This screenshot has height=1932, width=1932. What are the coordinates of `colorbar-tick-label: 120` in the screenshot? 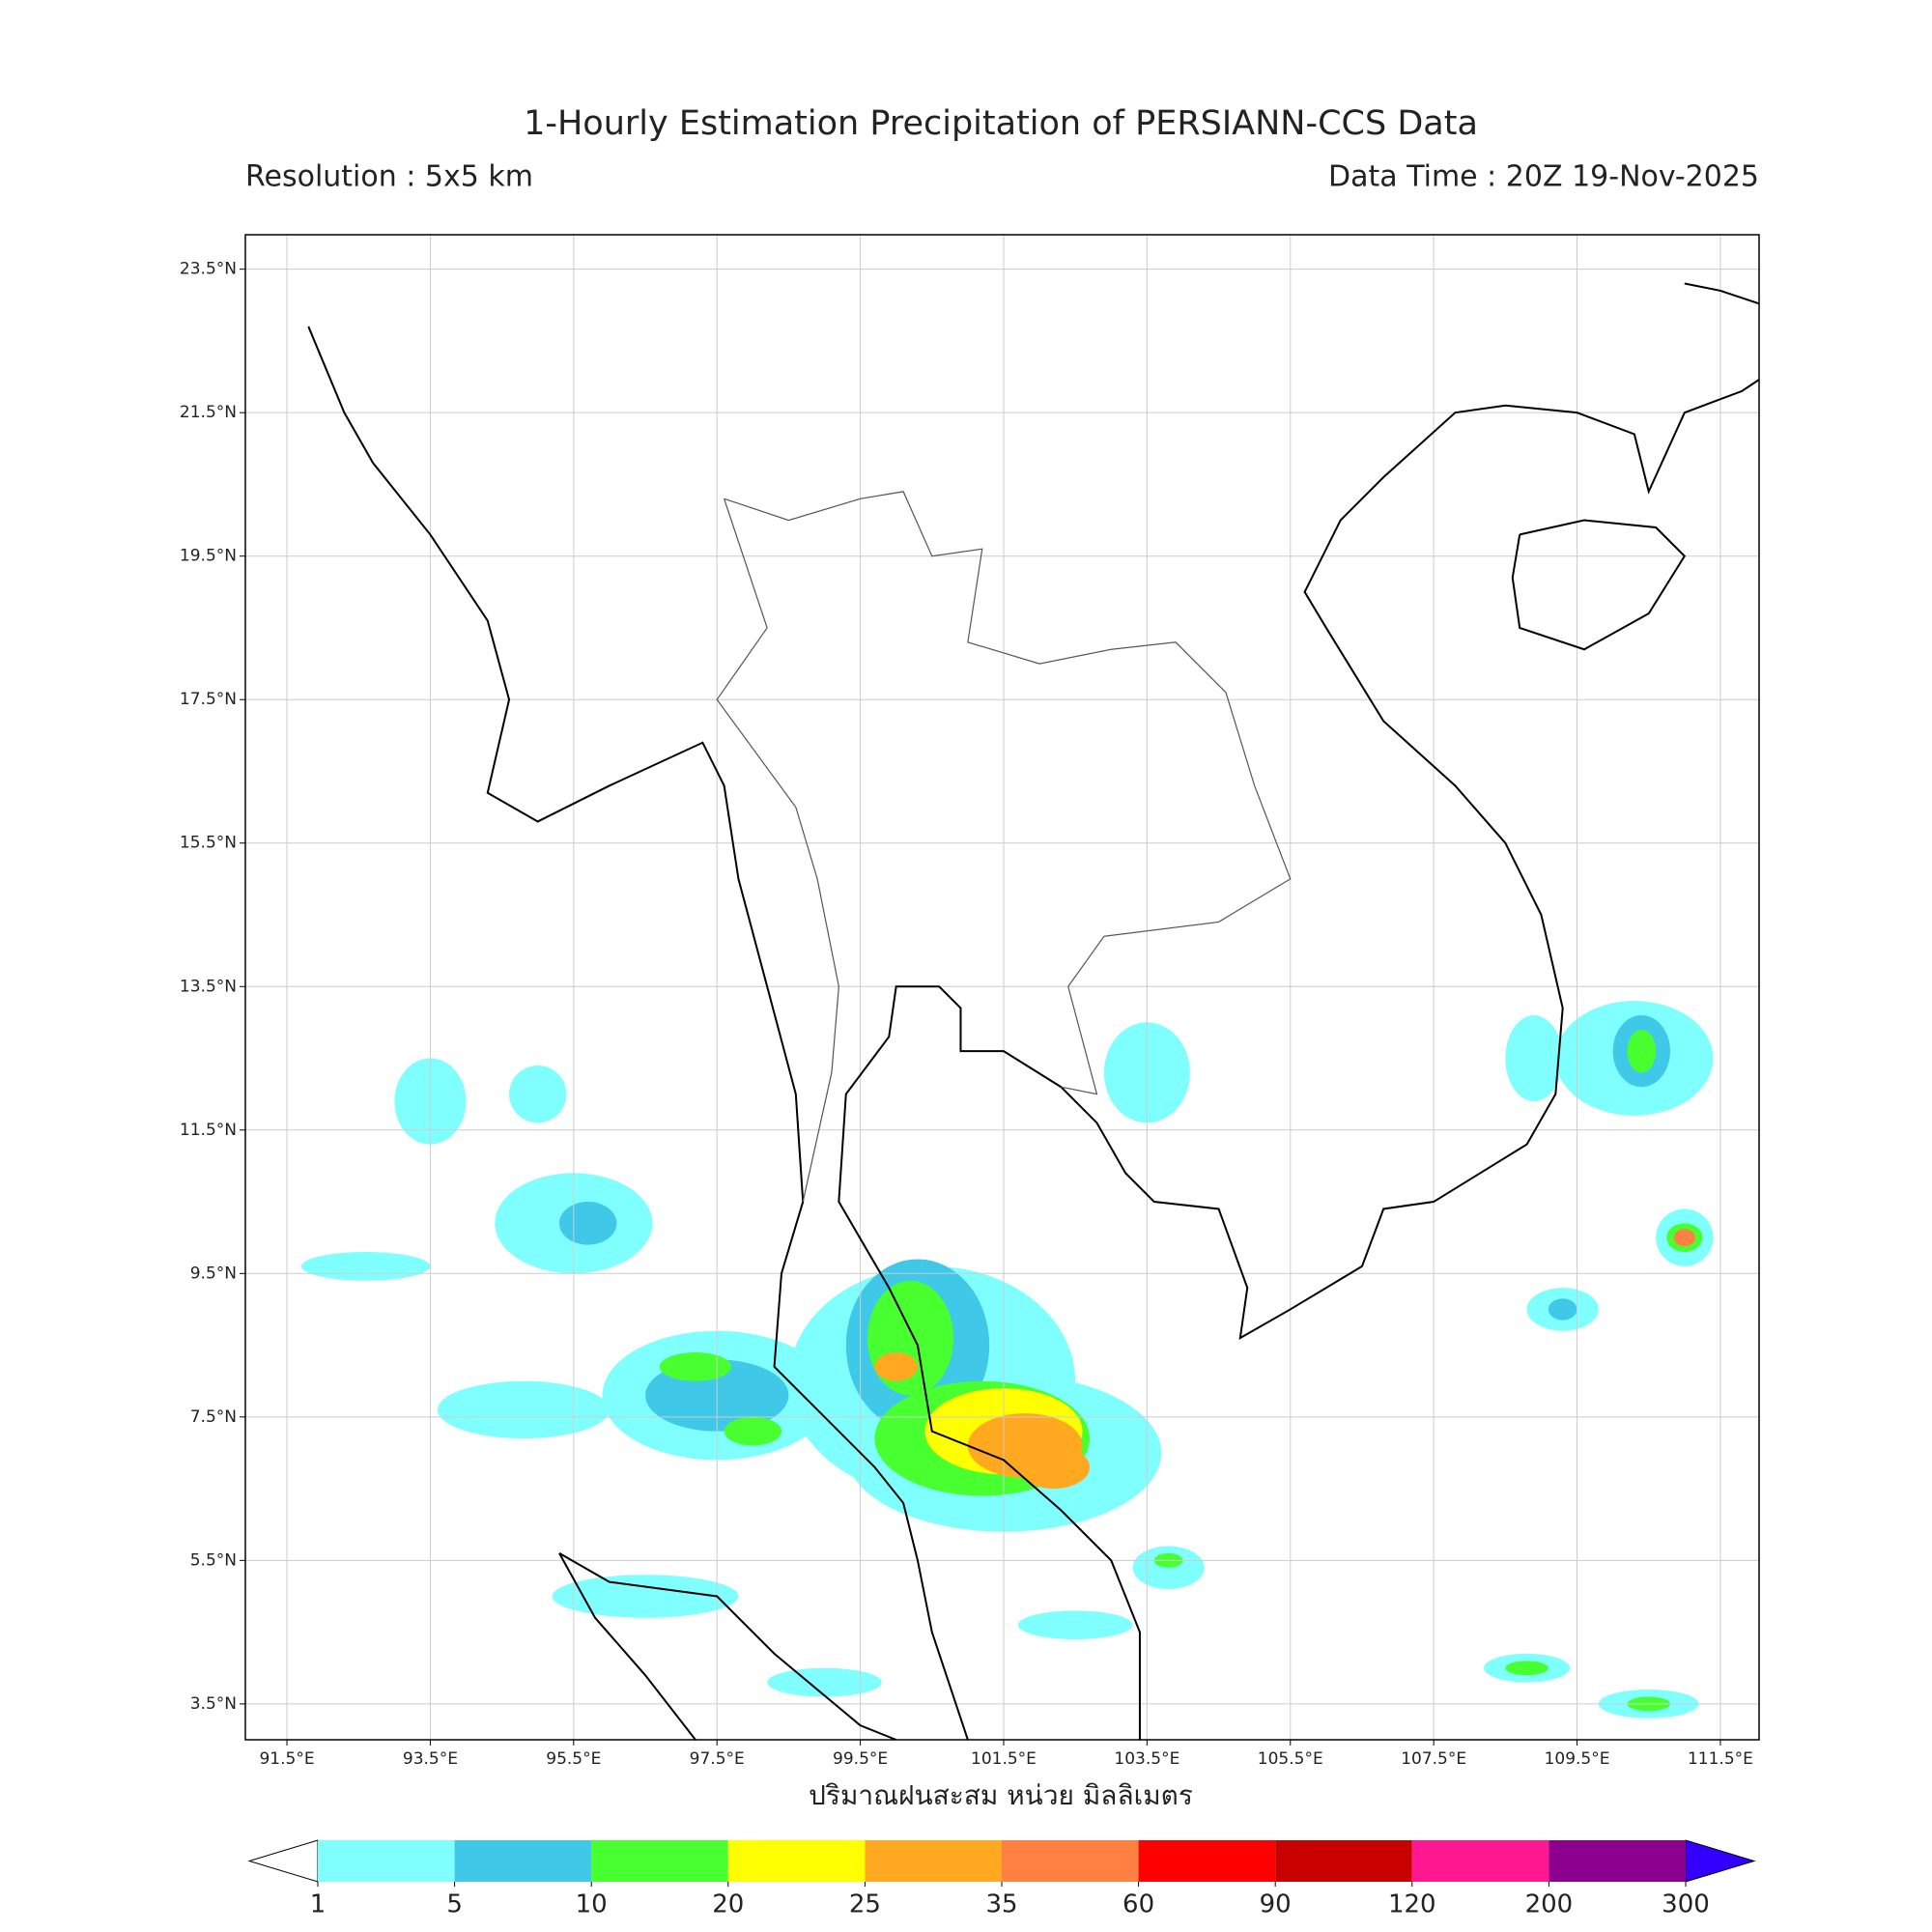 It's located at (1412, 1904).